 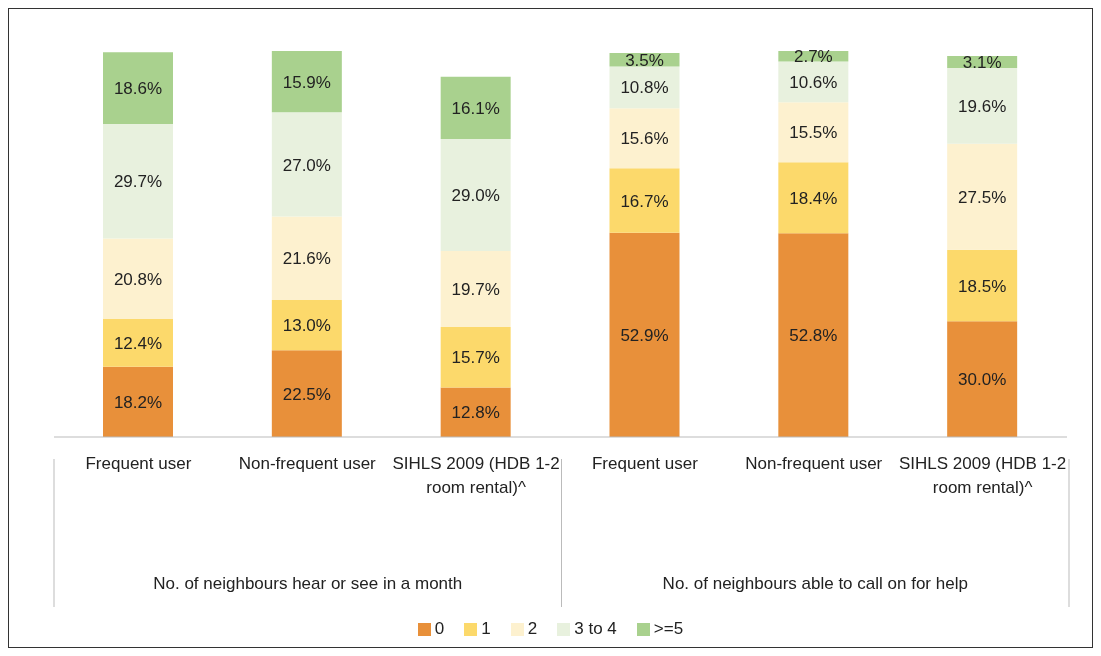 I want to click on legend-label: 1, so click(x=486, y=628).